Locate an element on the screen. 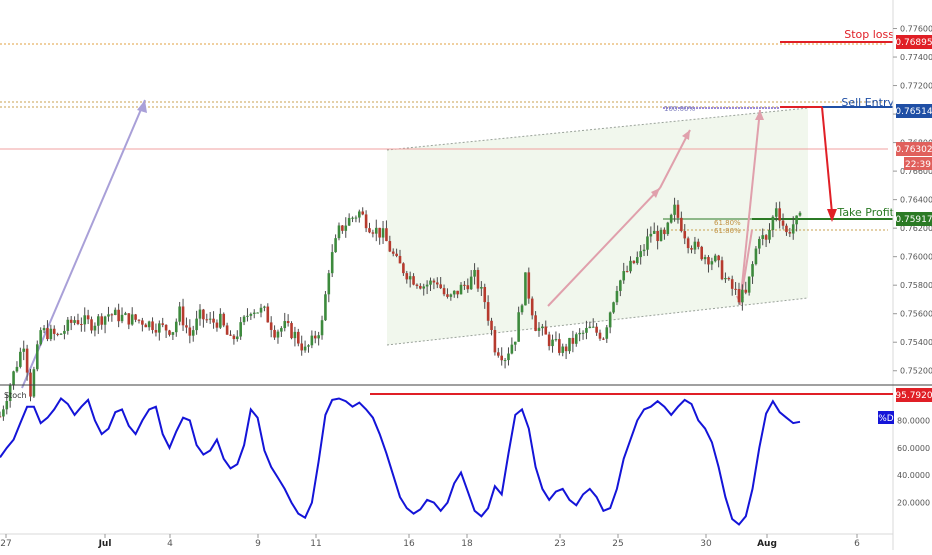  stoch-marker-tag is located at coordinates (914, 395).